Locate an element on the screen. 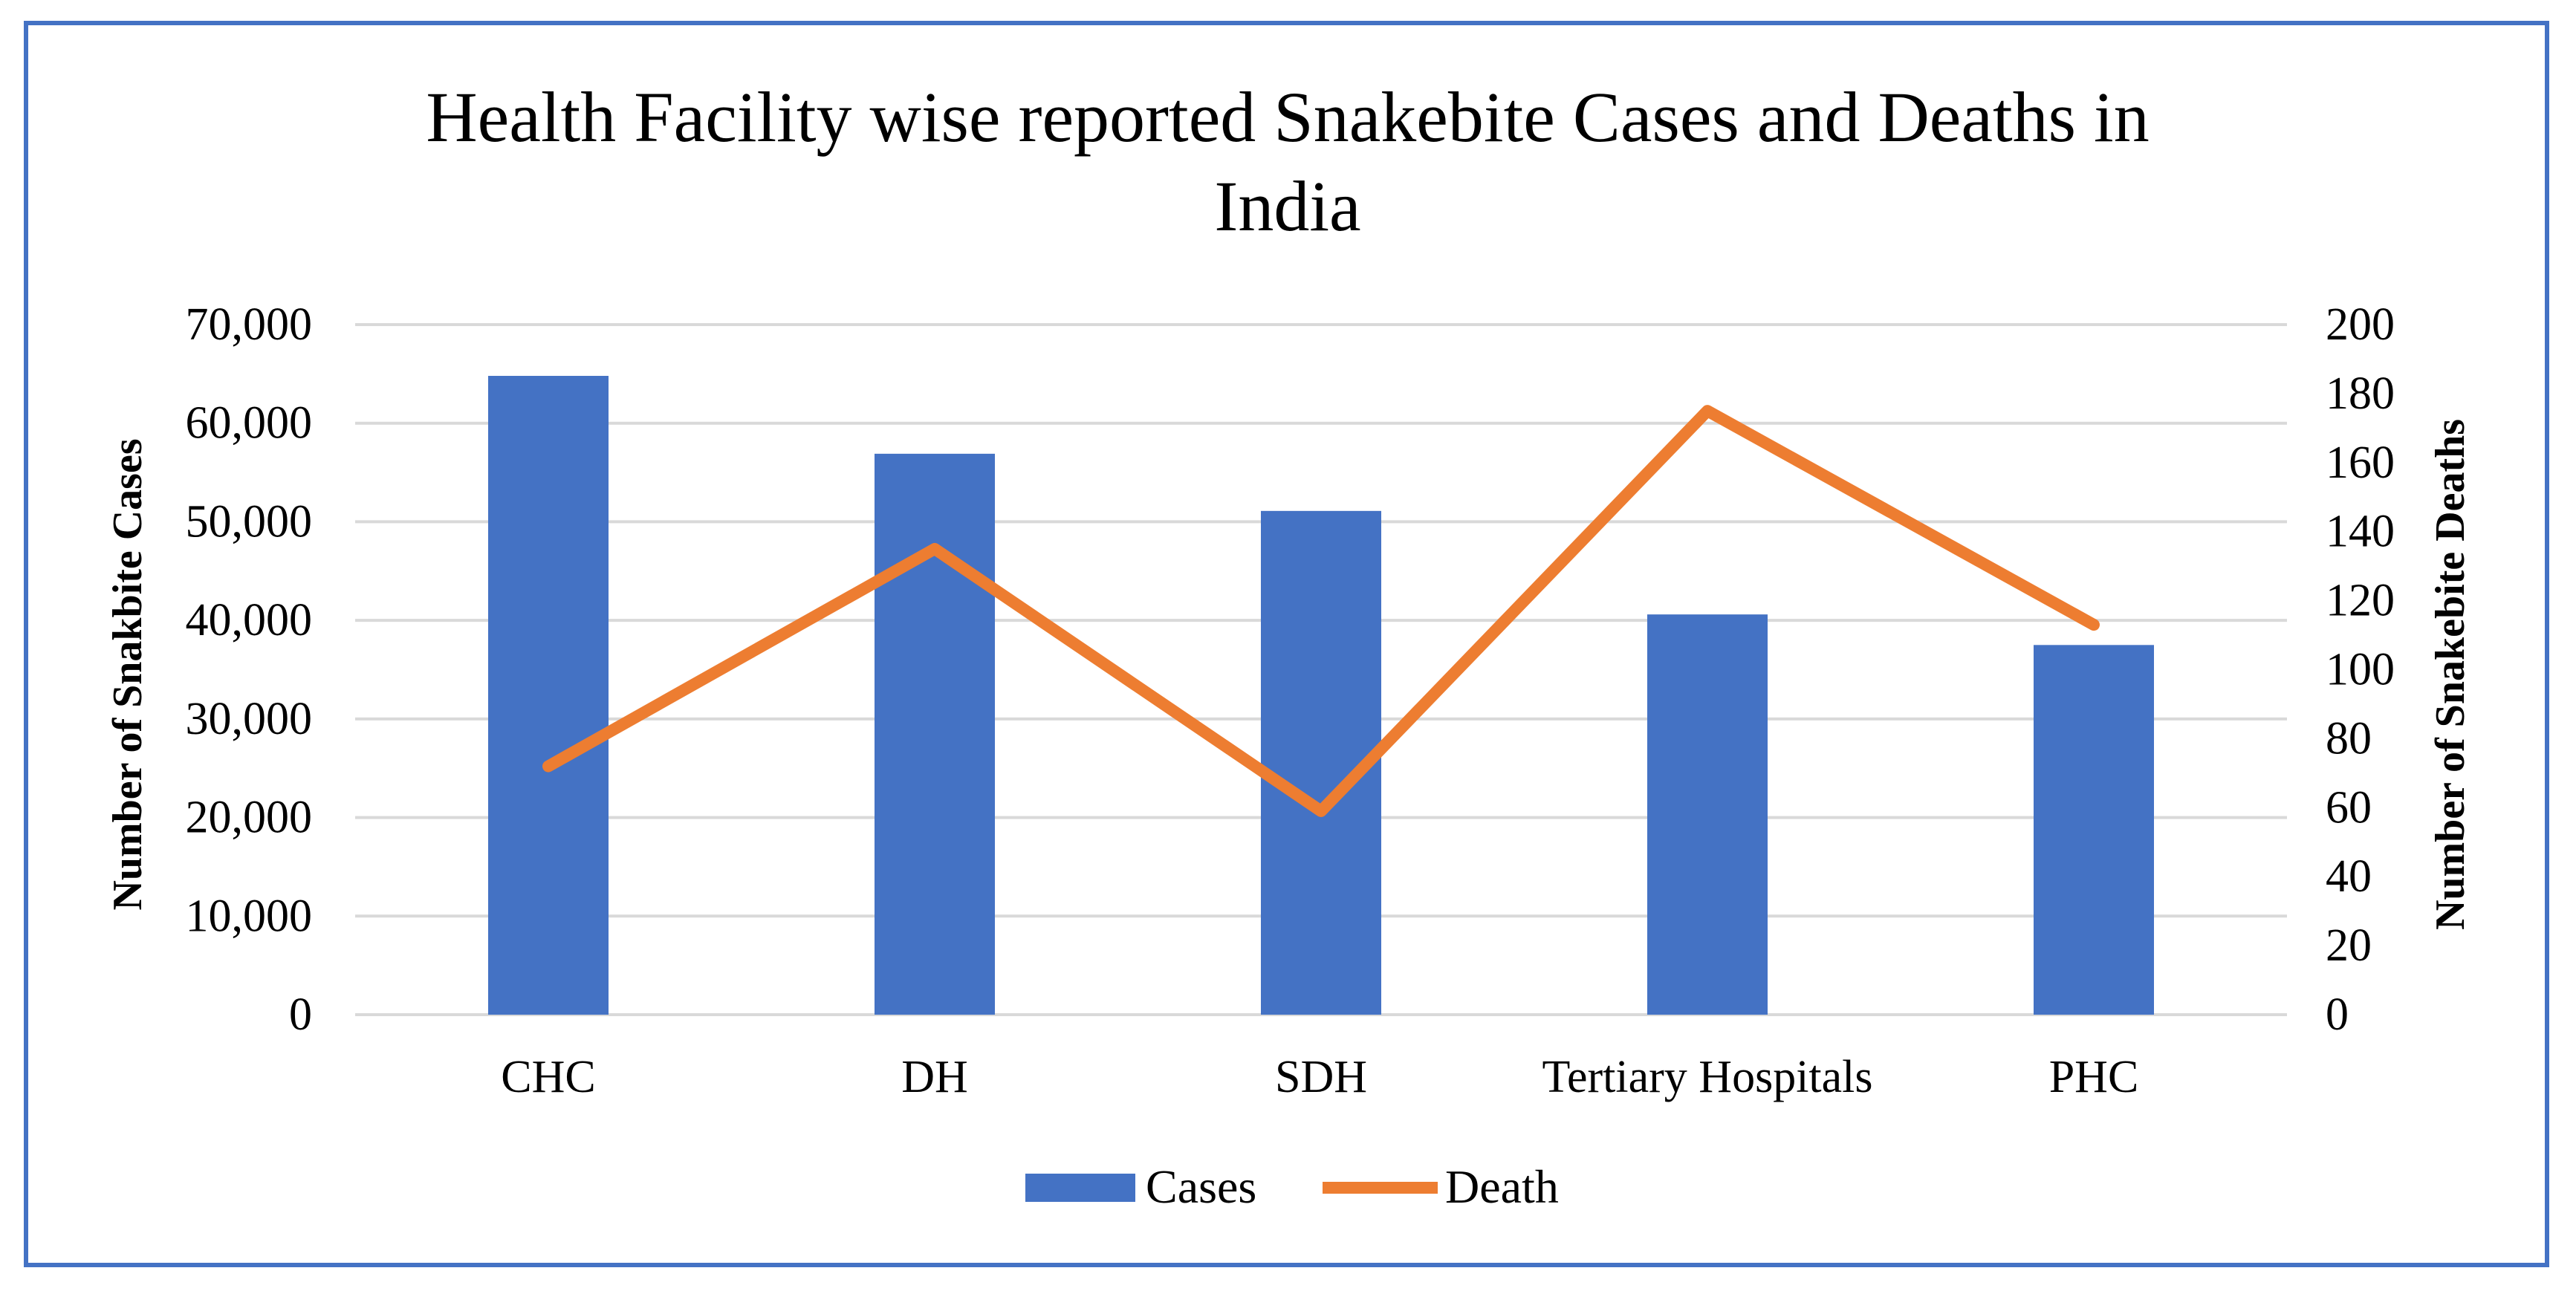  legend-label-death: Death is located at coordinates (1502, 1186).